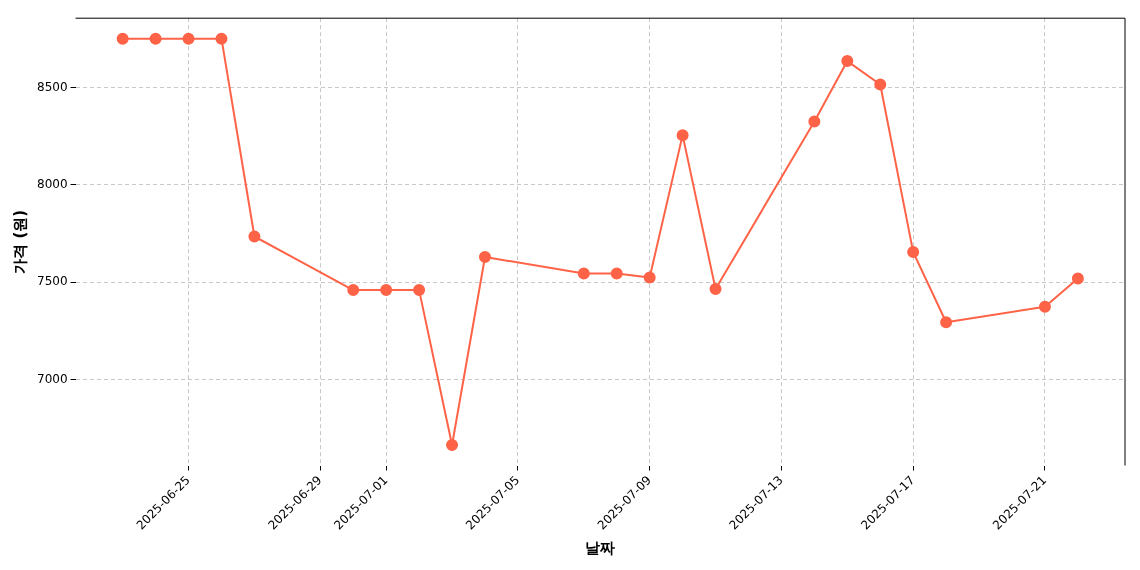 Image resolution: width=1140 pixels, height=570 pixels. I want to click on y-tick-label: 7000, so click(52, 378).